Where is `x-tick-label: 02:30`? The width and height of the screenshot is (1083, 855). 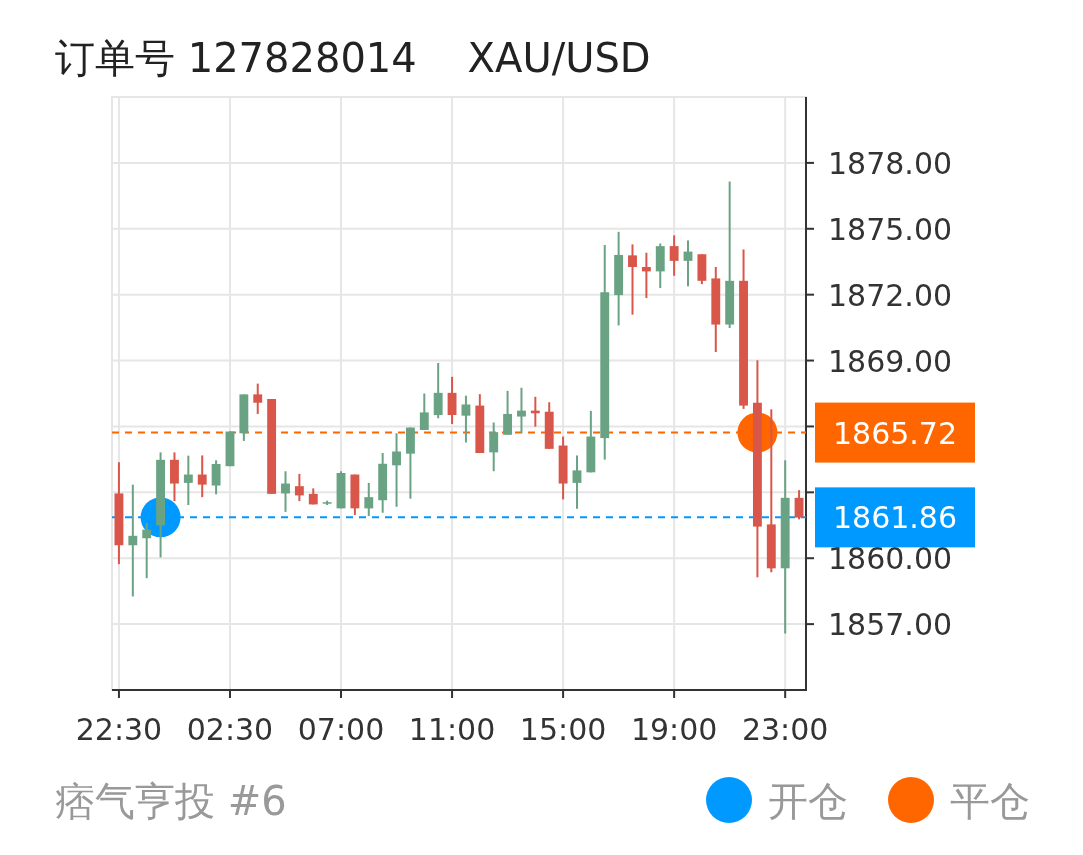 x-tick-label: 02:30 is located at coordinates (230, 729).